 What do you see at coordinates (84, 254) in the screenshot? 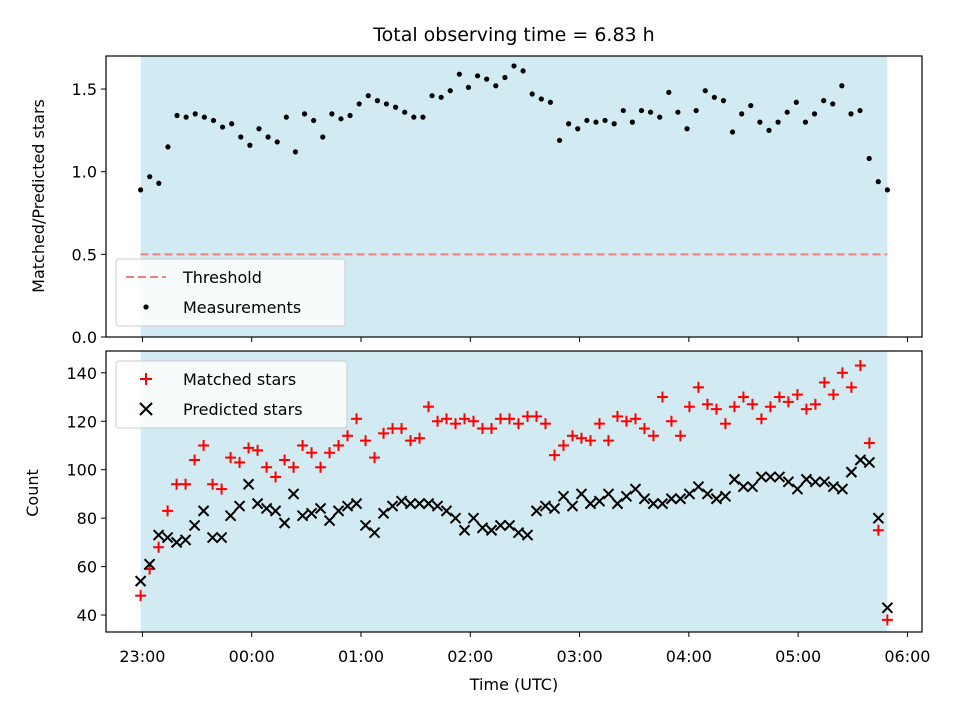
I see `y-tick-label: 0.5` at bounding box center [84, 254].